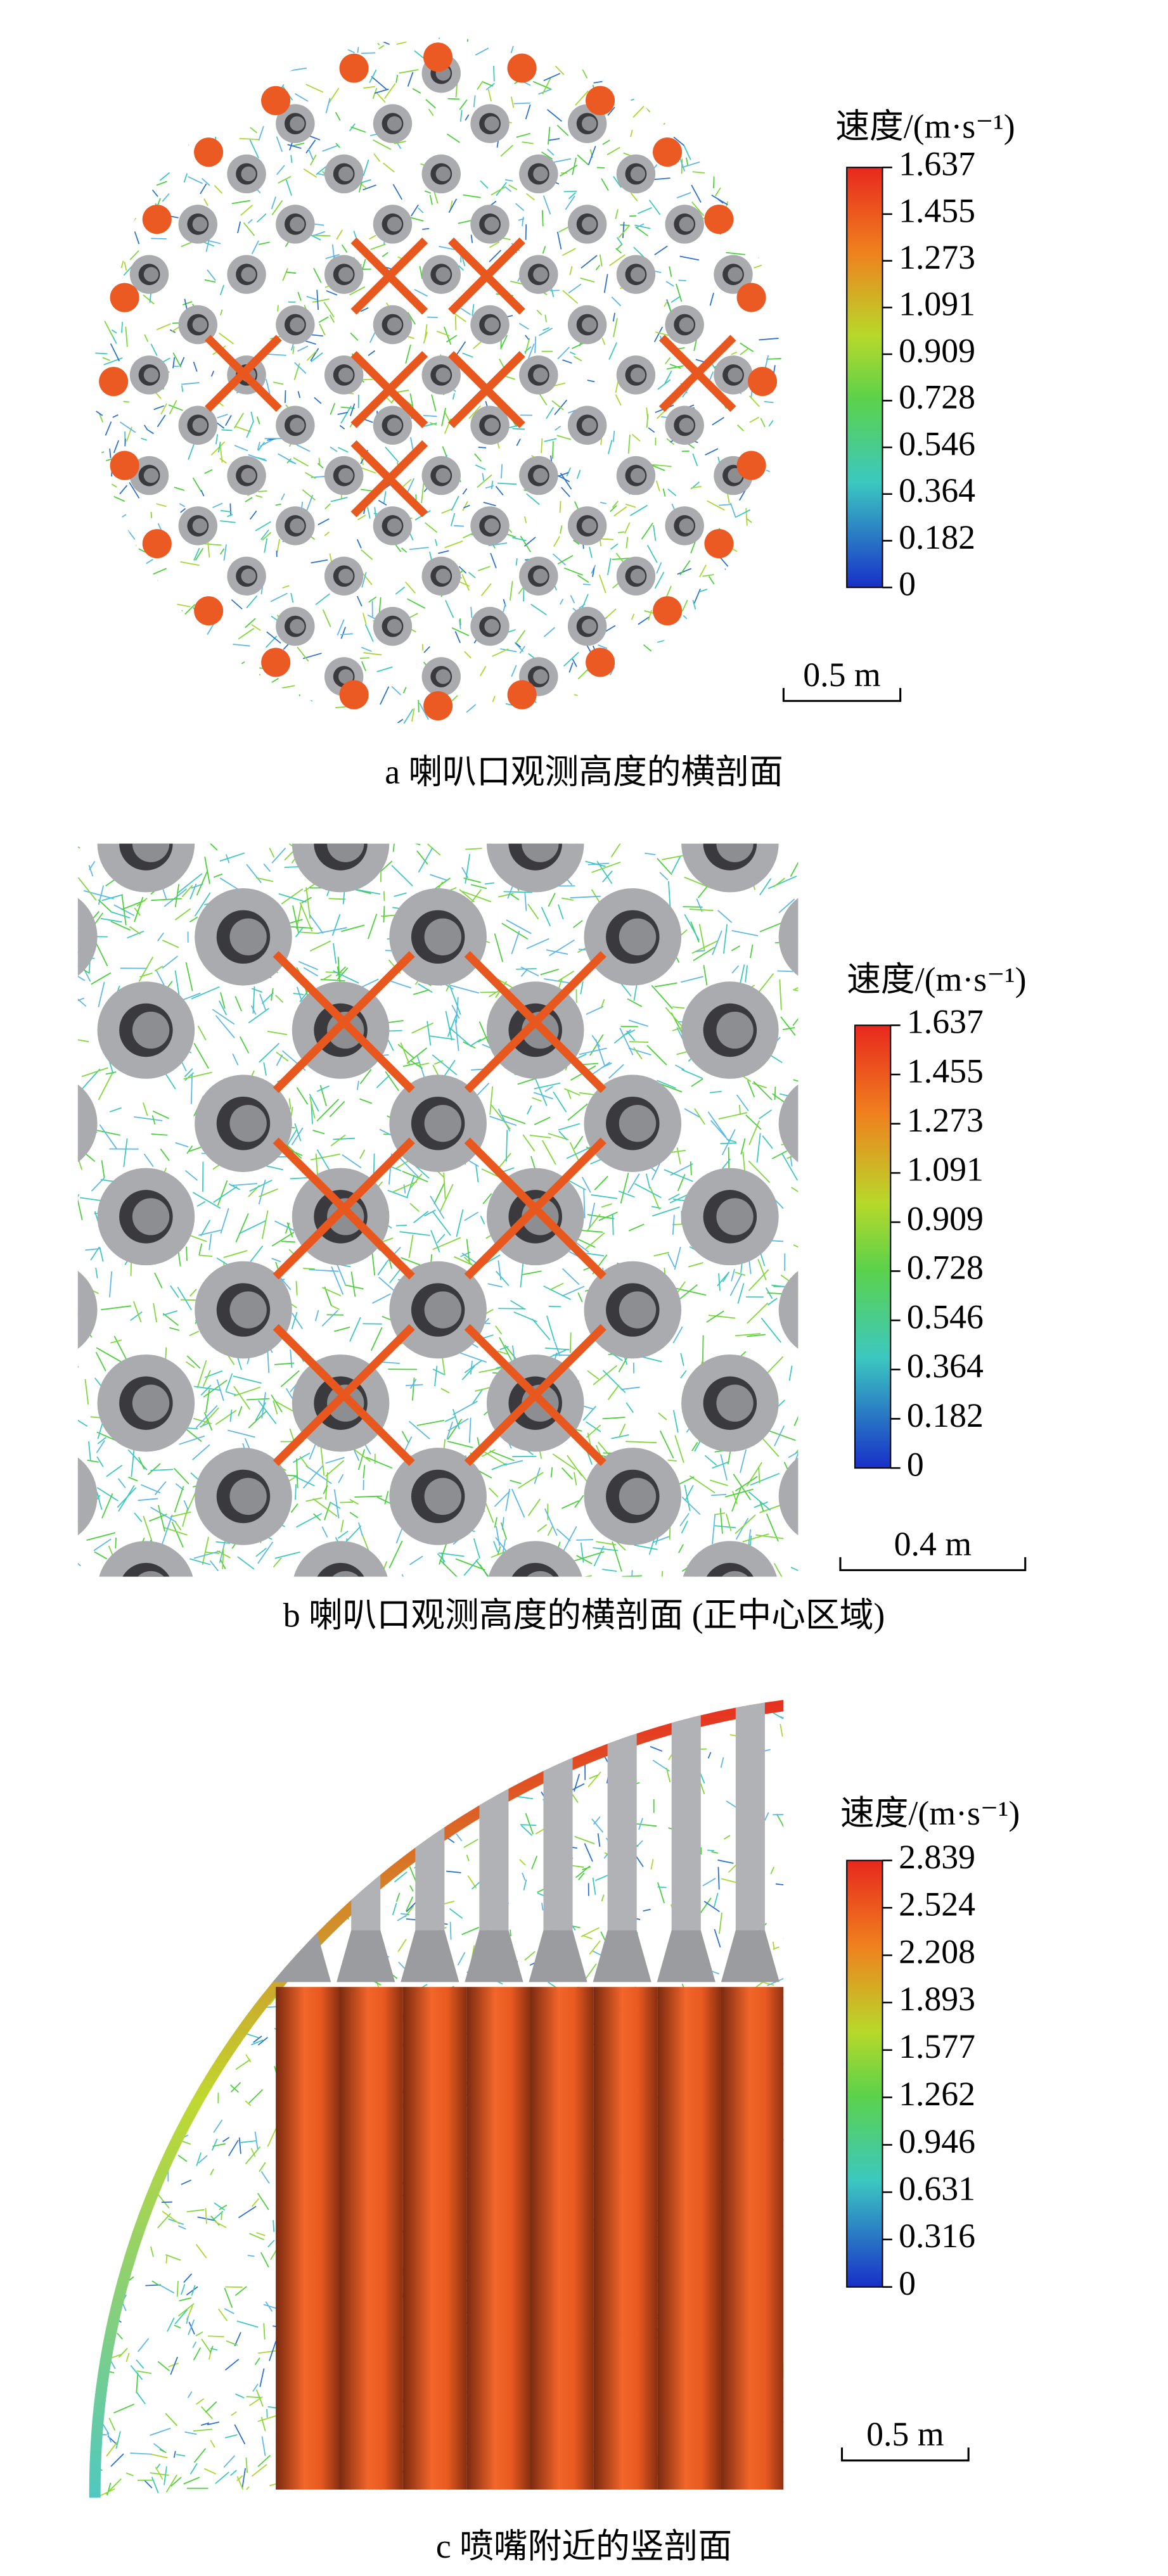 The width and height of the screenshot is (1168, 2576). Describe the element at coordinates (752, 2238) in the screenshot. I see `fuel-column` at that location.